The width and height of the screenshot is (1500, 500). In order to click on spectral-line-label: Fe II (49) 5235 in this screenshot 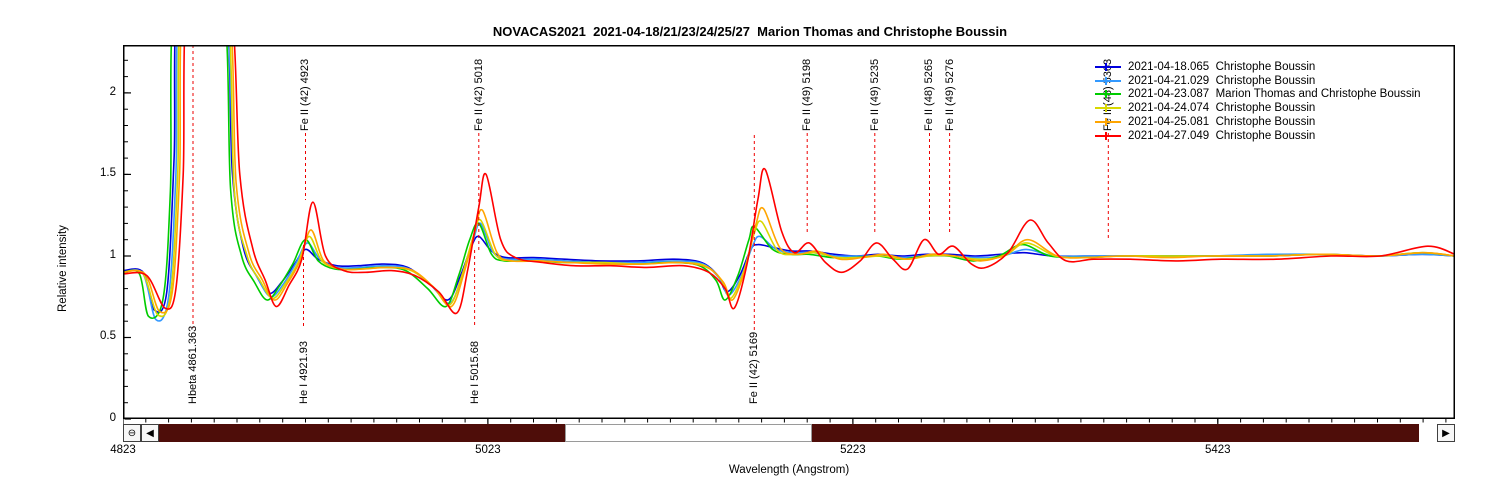, I will do `click(874, 94)`.